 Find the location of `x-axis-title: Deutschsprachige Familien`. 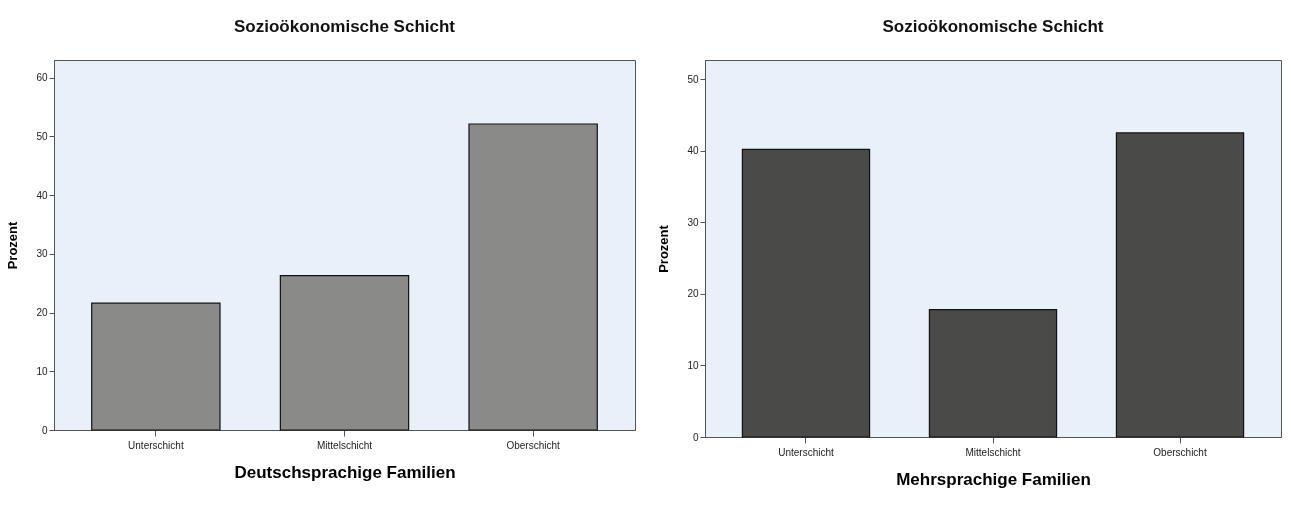

x-axis-title: Deutschsprachige Familien is located at coordinates (345, 472).